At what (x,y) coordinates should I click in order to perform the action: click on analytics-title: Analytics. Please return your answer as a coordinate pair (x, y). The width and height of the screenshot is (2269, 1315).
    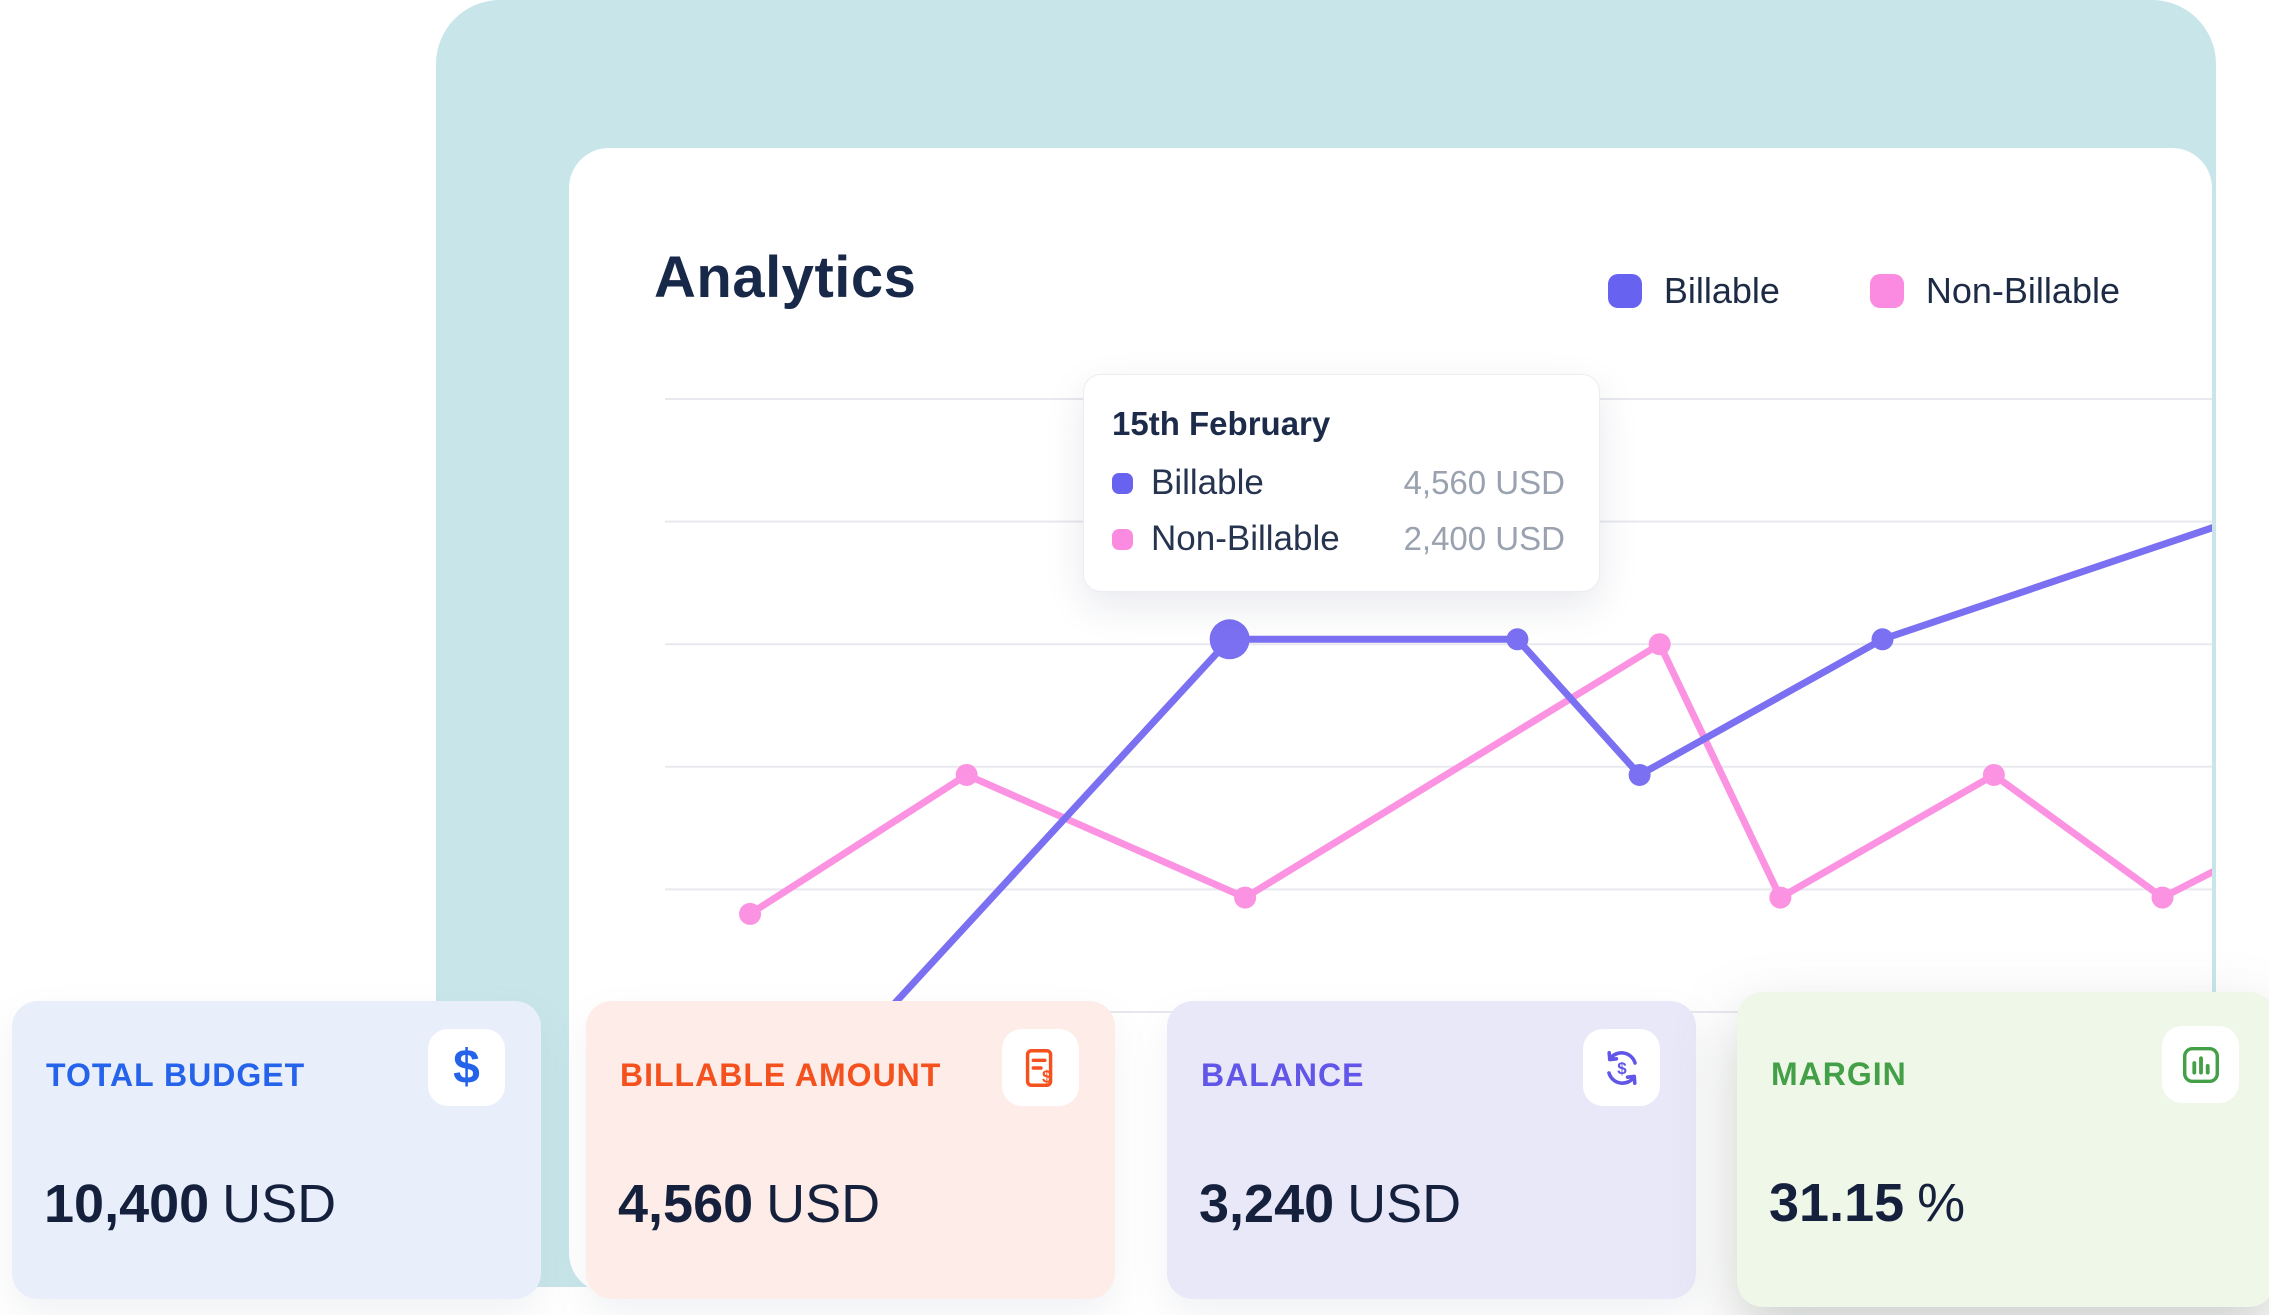
    Looking at the image, I should click on (785, 277).